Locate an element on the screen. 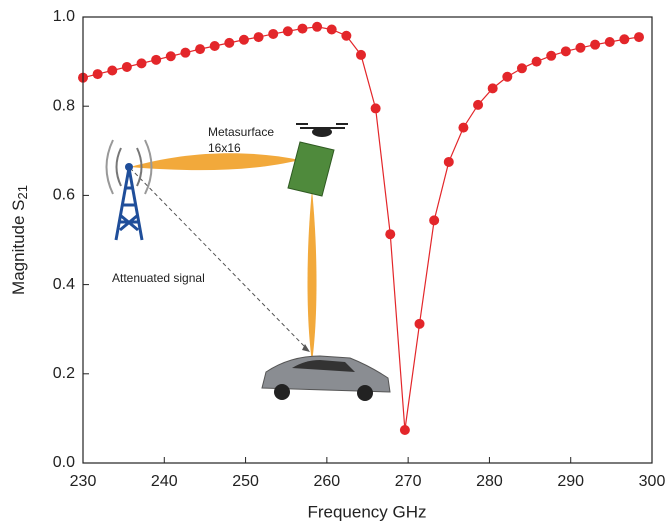  drone is located at coordinates (322, 130).